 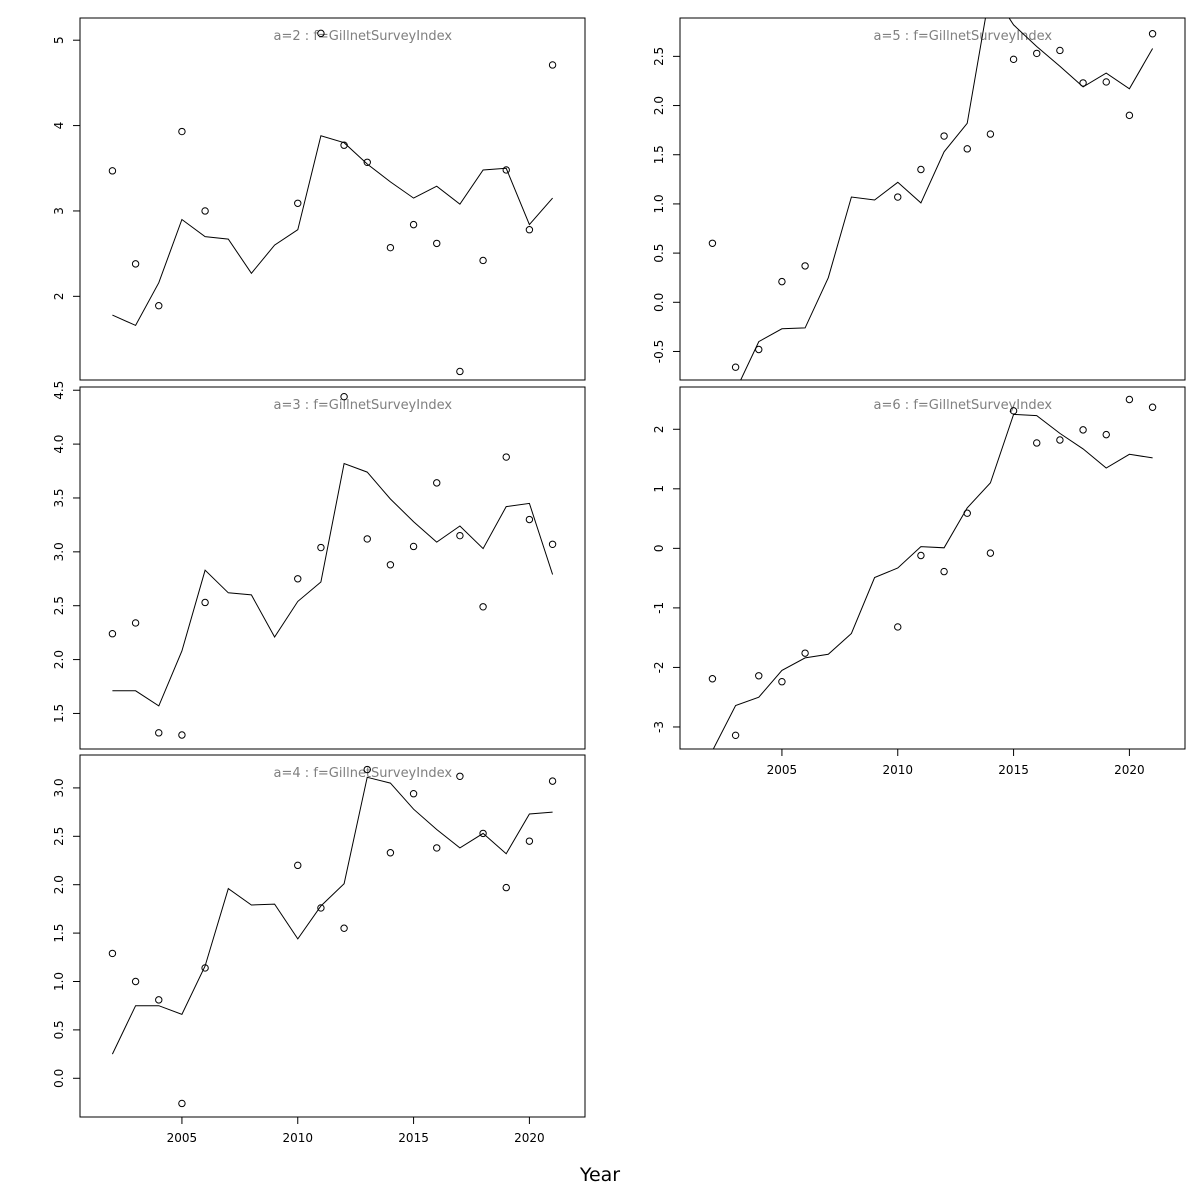 I want to click on y-tick-label: -3, so click(x=659, y=727).